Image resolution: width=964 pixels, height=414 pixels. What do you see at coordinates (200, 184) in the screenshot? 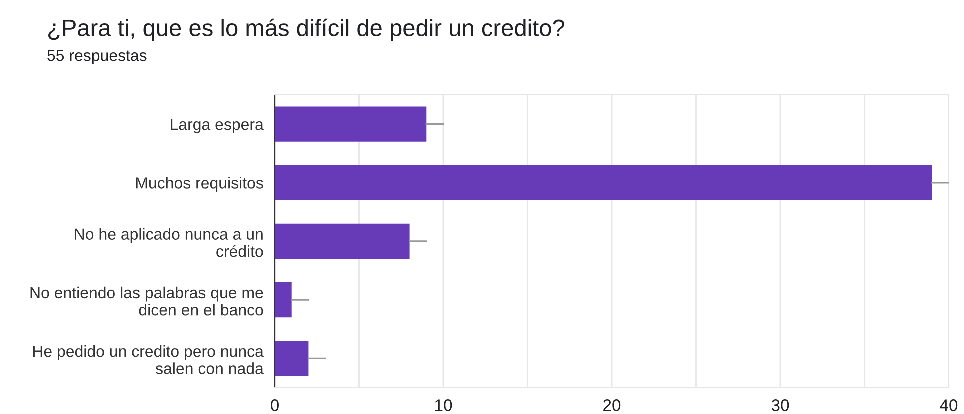
I see `y-tick-label: Muchos requisitos` at bounding box center [200, 184].